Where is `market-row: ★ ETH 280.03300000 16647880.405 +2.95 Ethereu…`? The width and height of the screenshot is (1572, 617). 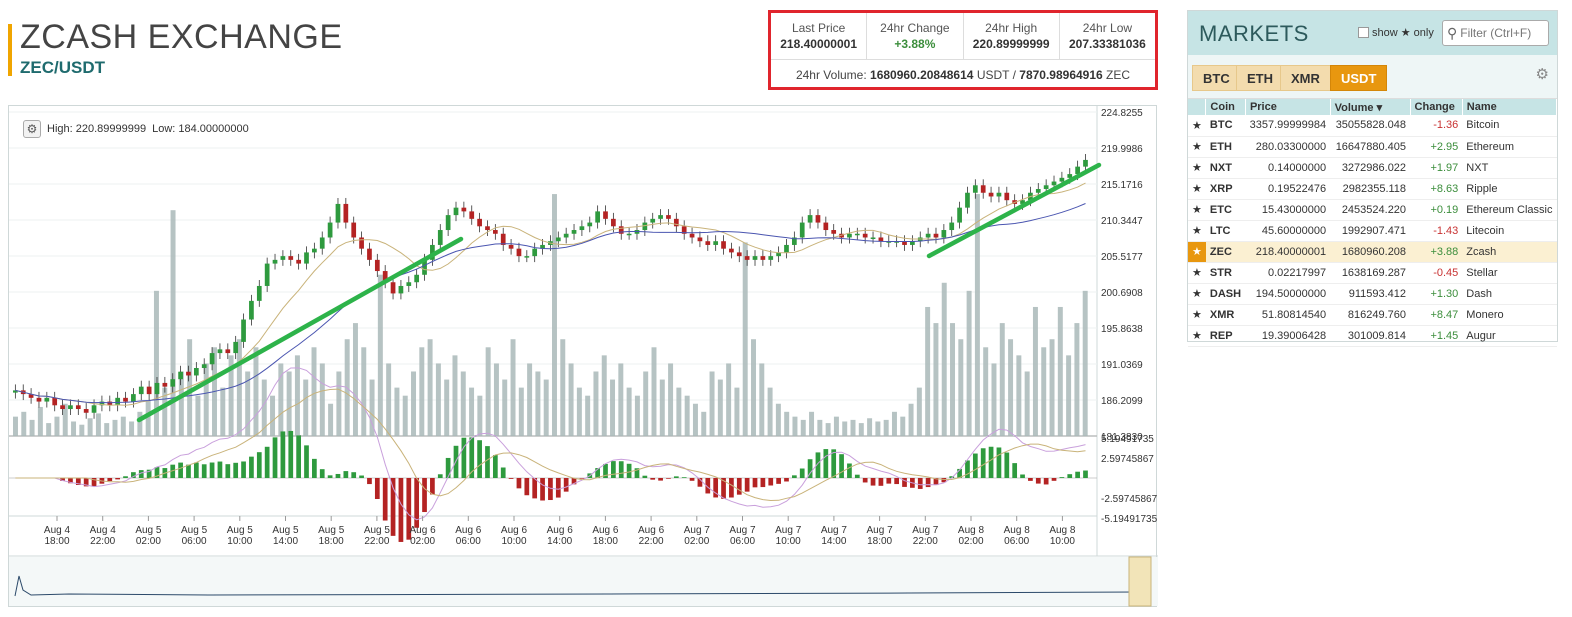 market-row: ★ ETH 280.03300000 16647880.405 +2.95 Ethereu… is located at coordinates (1372, 147).